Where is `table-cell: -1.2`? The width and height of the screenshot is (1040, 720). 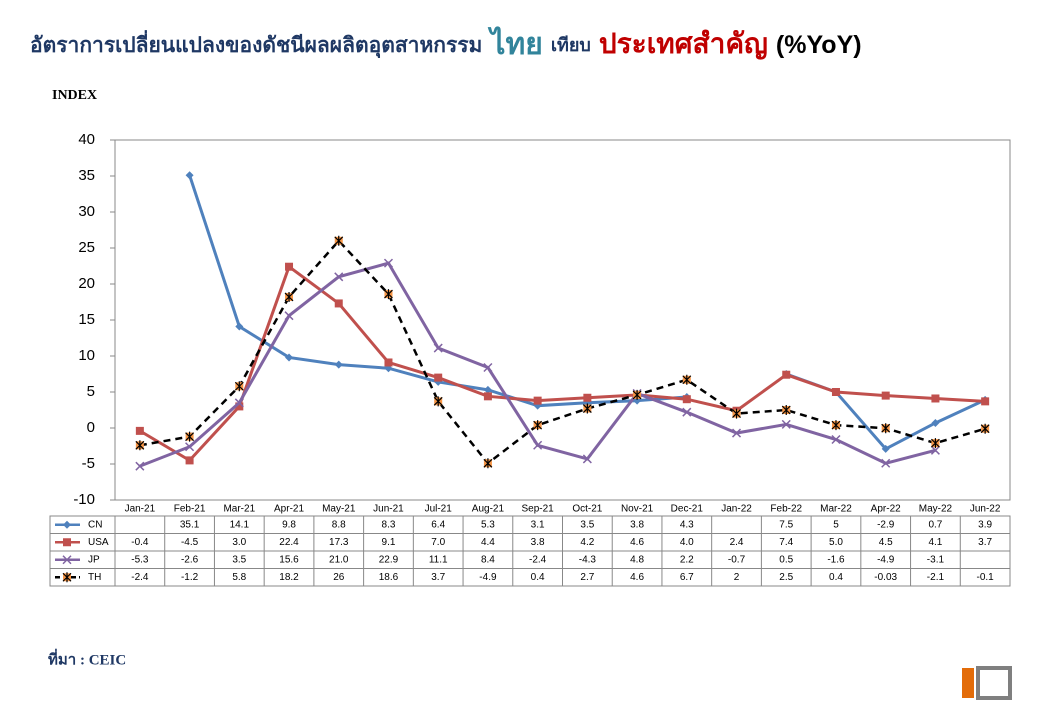
table-cell: -1.2 is located at coordinates (190, 577).